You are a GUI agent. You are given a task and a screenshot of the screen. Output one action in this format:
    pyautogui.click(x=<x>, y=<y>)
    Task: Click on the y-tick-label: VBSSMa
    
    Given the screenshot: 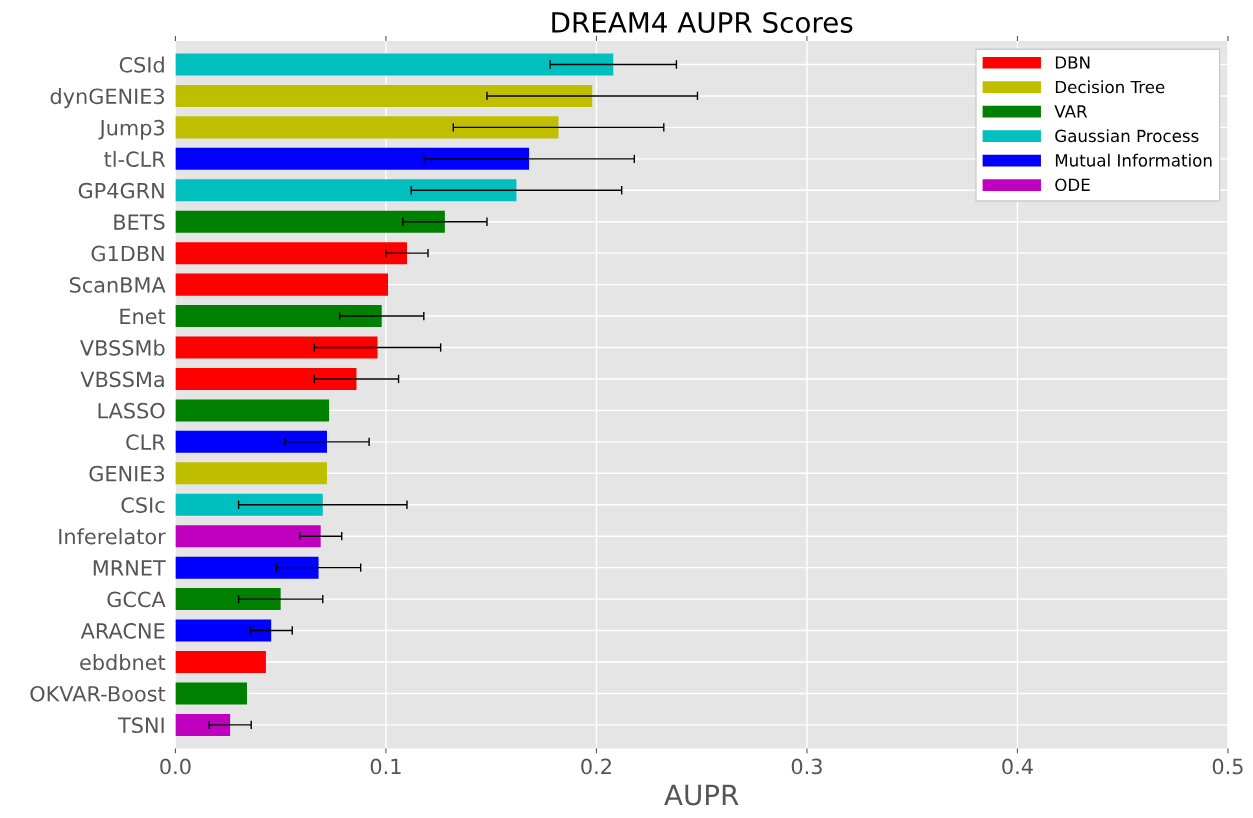 What is the action you would take?
    pyautogui.click(x=122, y=379)
    